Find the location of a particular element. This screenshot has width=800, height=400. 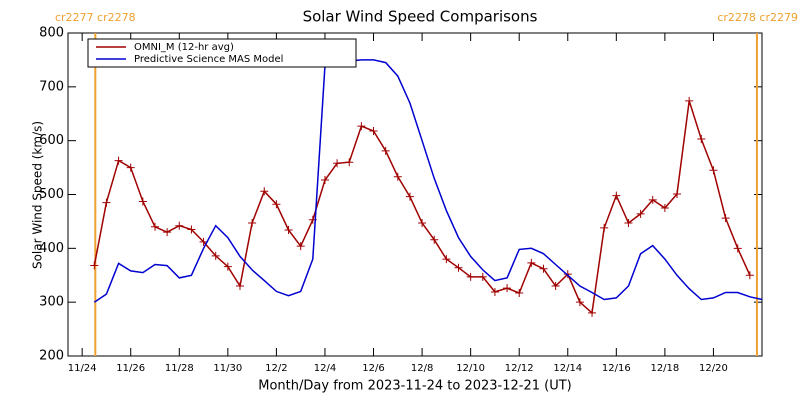

chart-title: Solar Wind Speed Comparisons is located at coordinates (420, 17).